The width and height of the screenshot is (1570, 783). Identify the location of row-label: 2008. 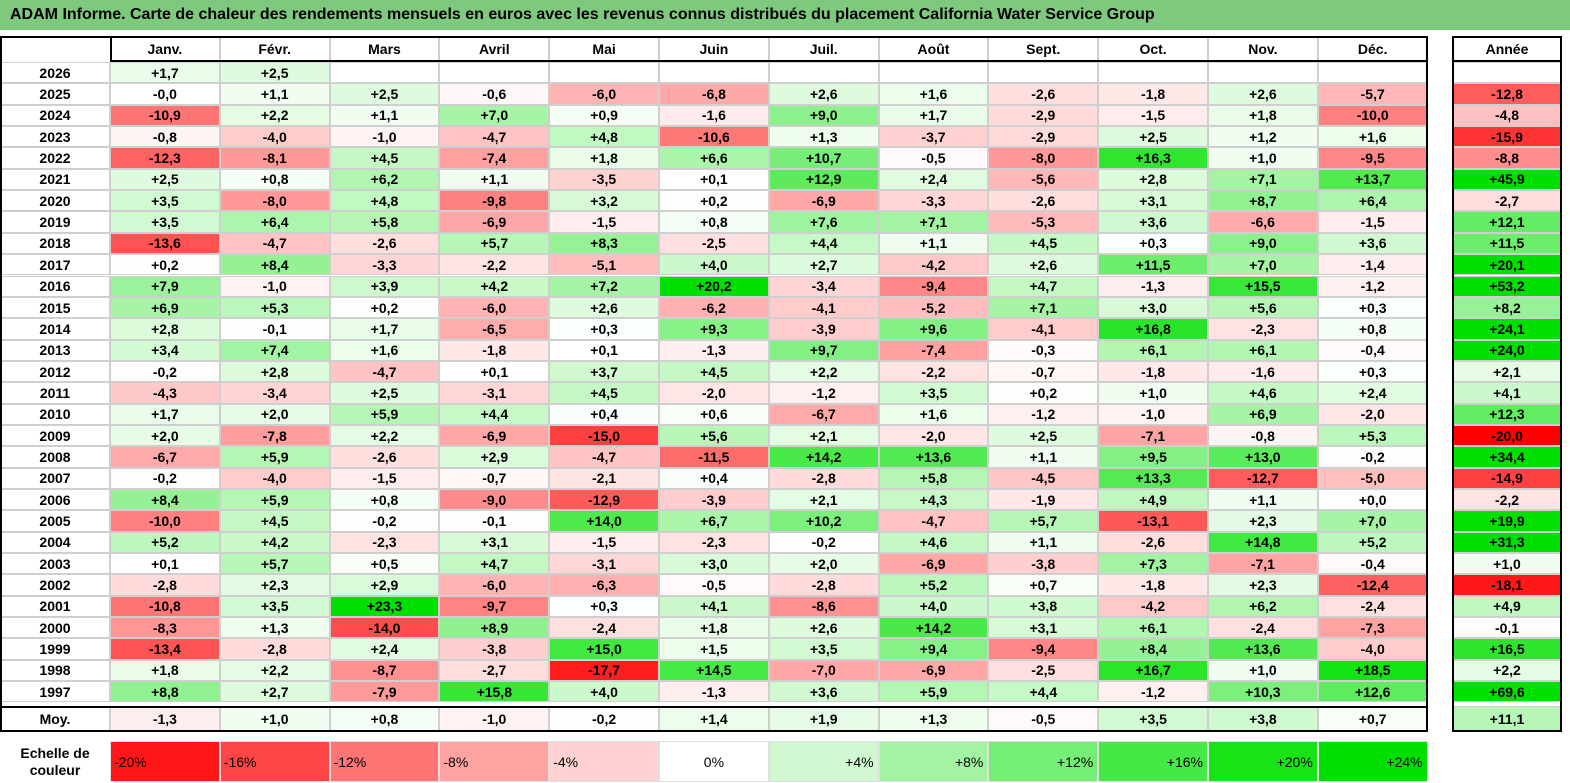
(55, 457).